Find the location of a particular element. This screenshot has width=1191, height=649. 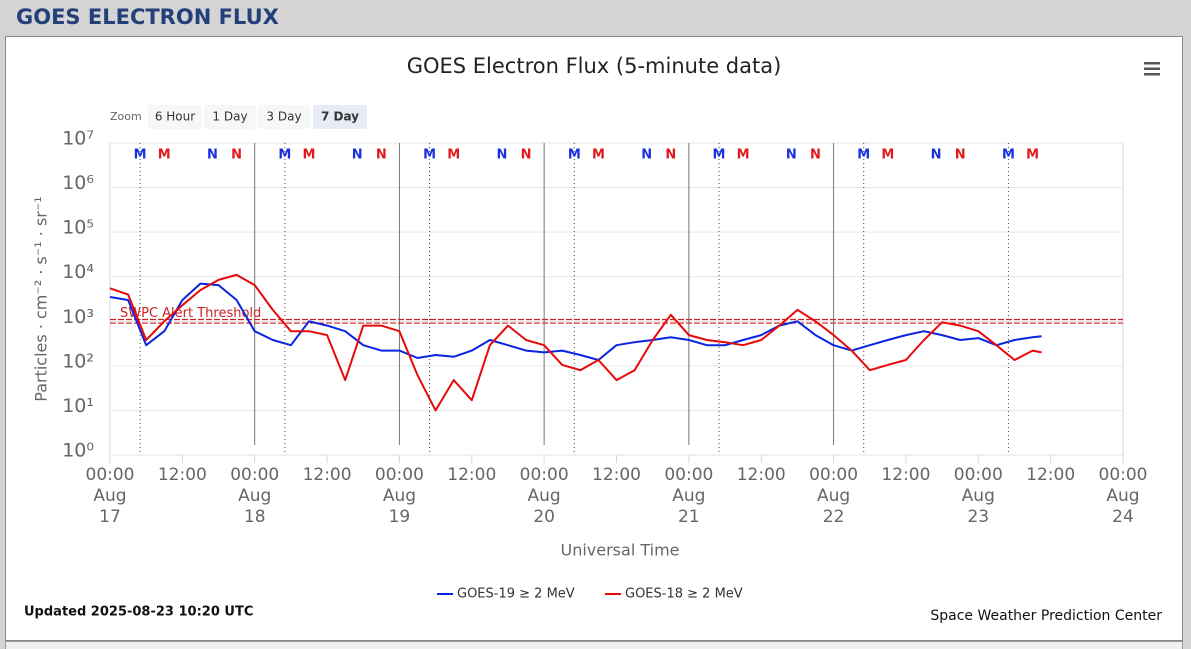

x-tick-label: 00:00 Aug 21 is located at coordinates (688, 496).